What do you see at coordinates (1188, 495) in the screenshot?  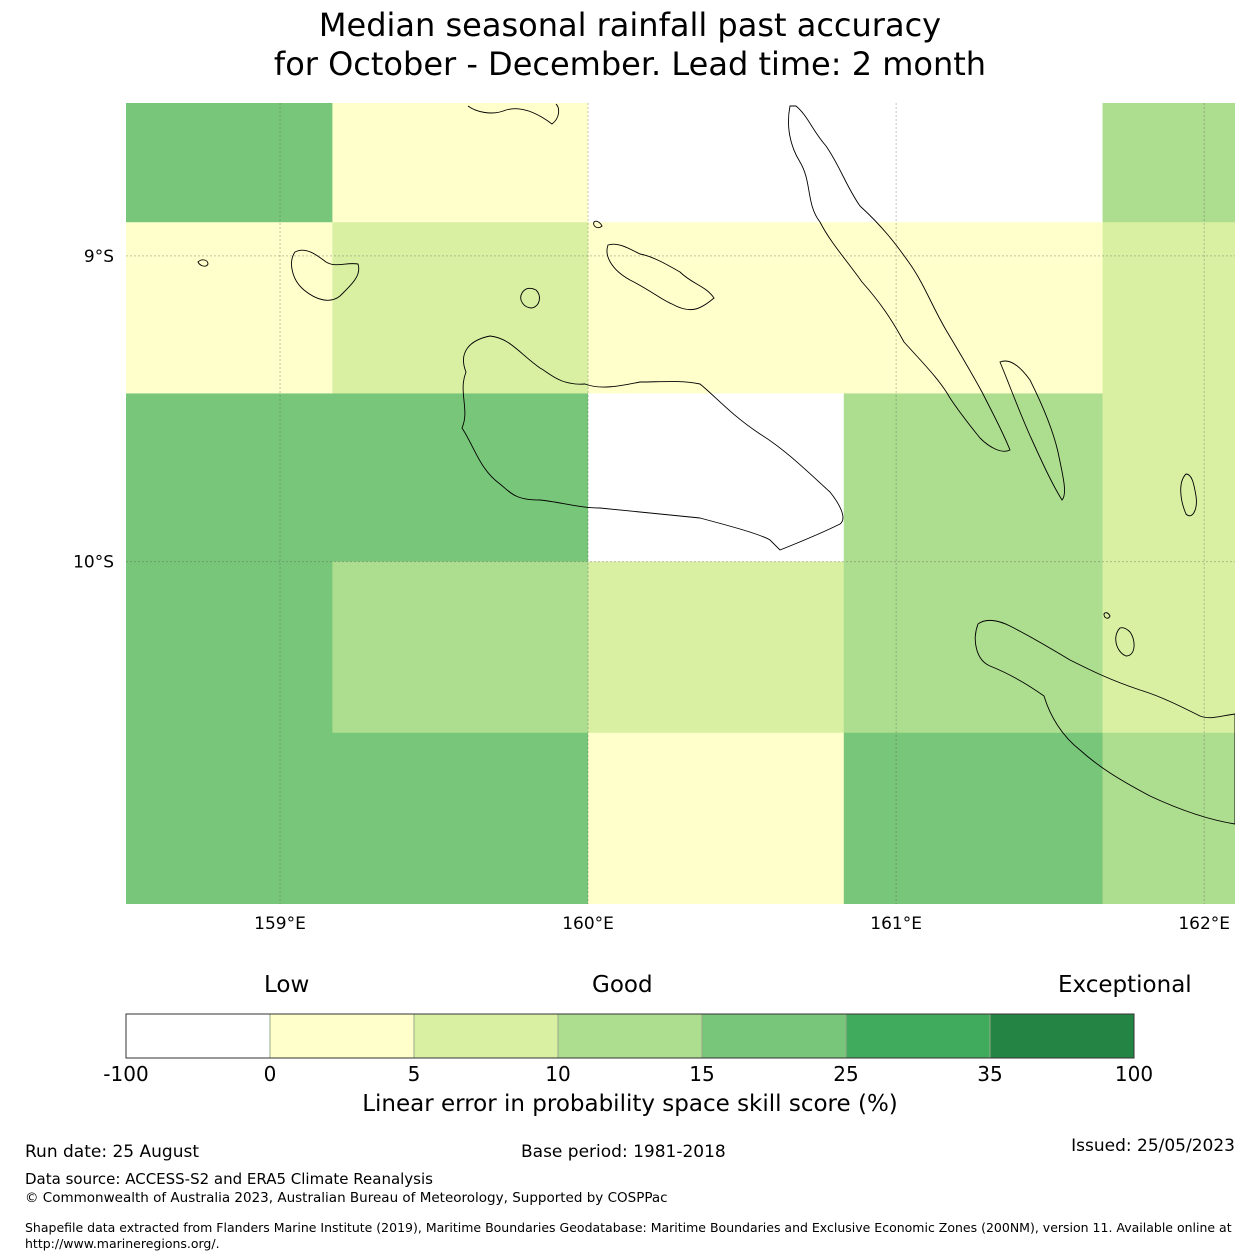 I see `coastline-ulawa` at bounding box center [1188, 495].